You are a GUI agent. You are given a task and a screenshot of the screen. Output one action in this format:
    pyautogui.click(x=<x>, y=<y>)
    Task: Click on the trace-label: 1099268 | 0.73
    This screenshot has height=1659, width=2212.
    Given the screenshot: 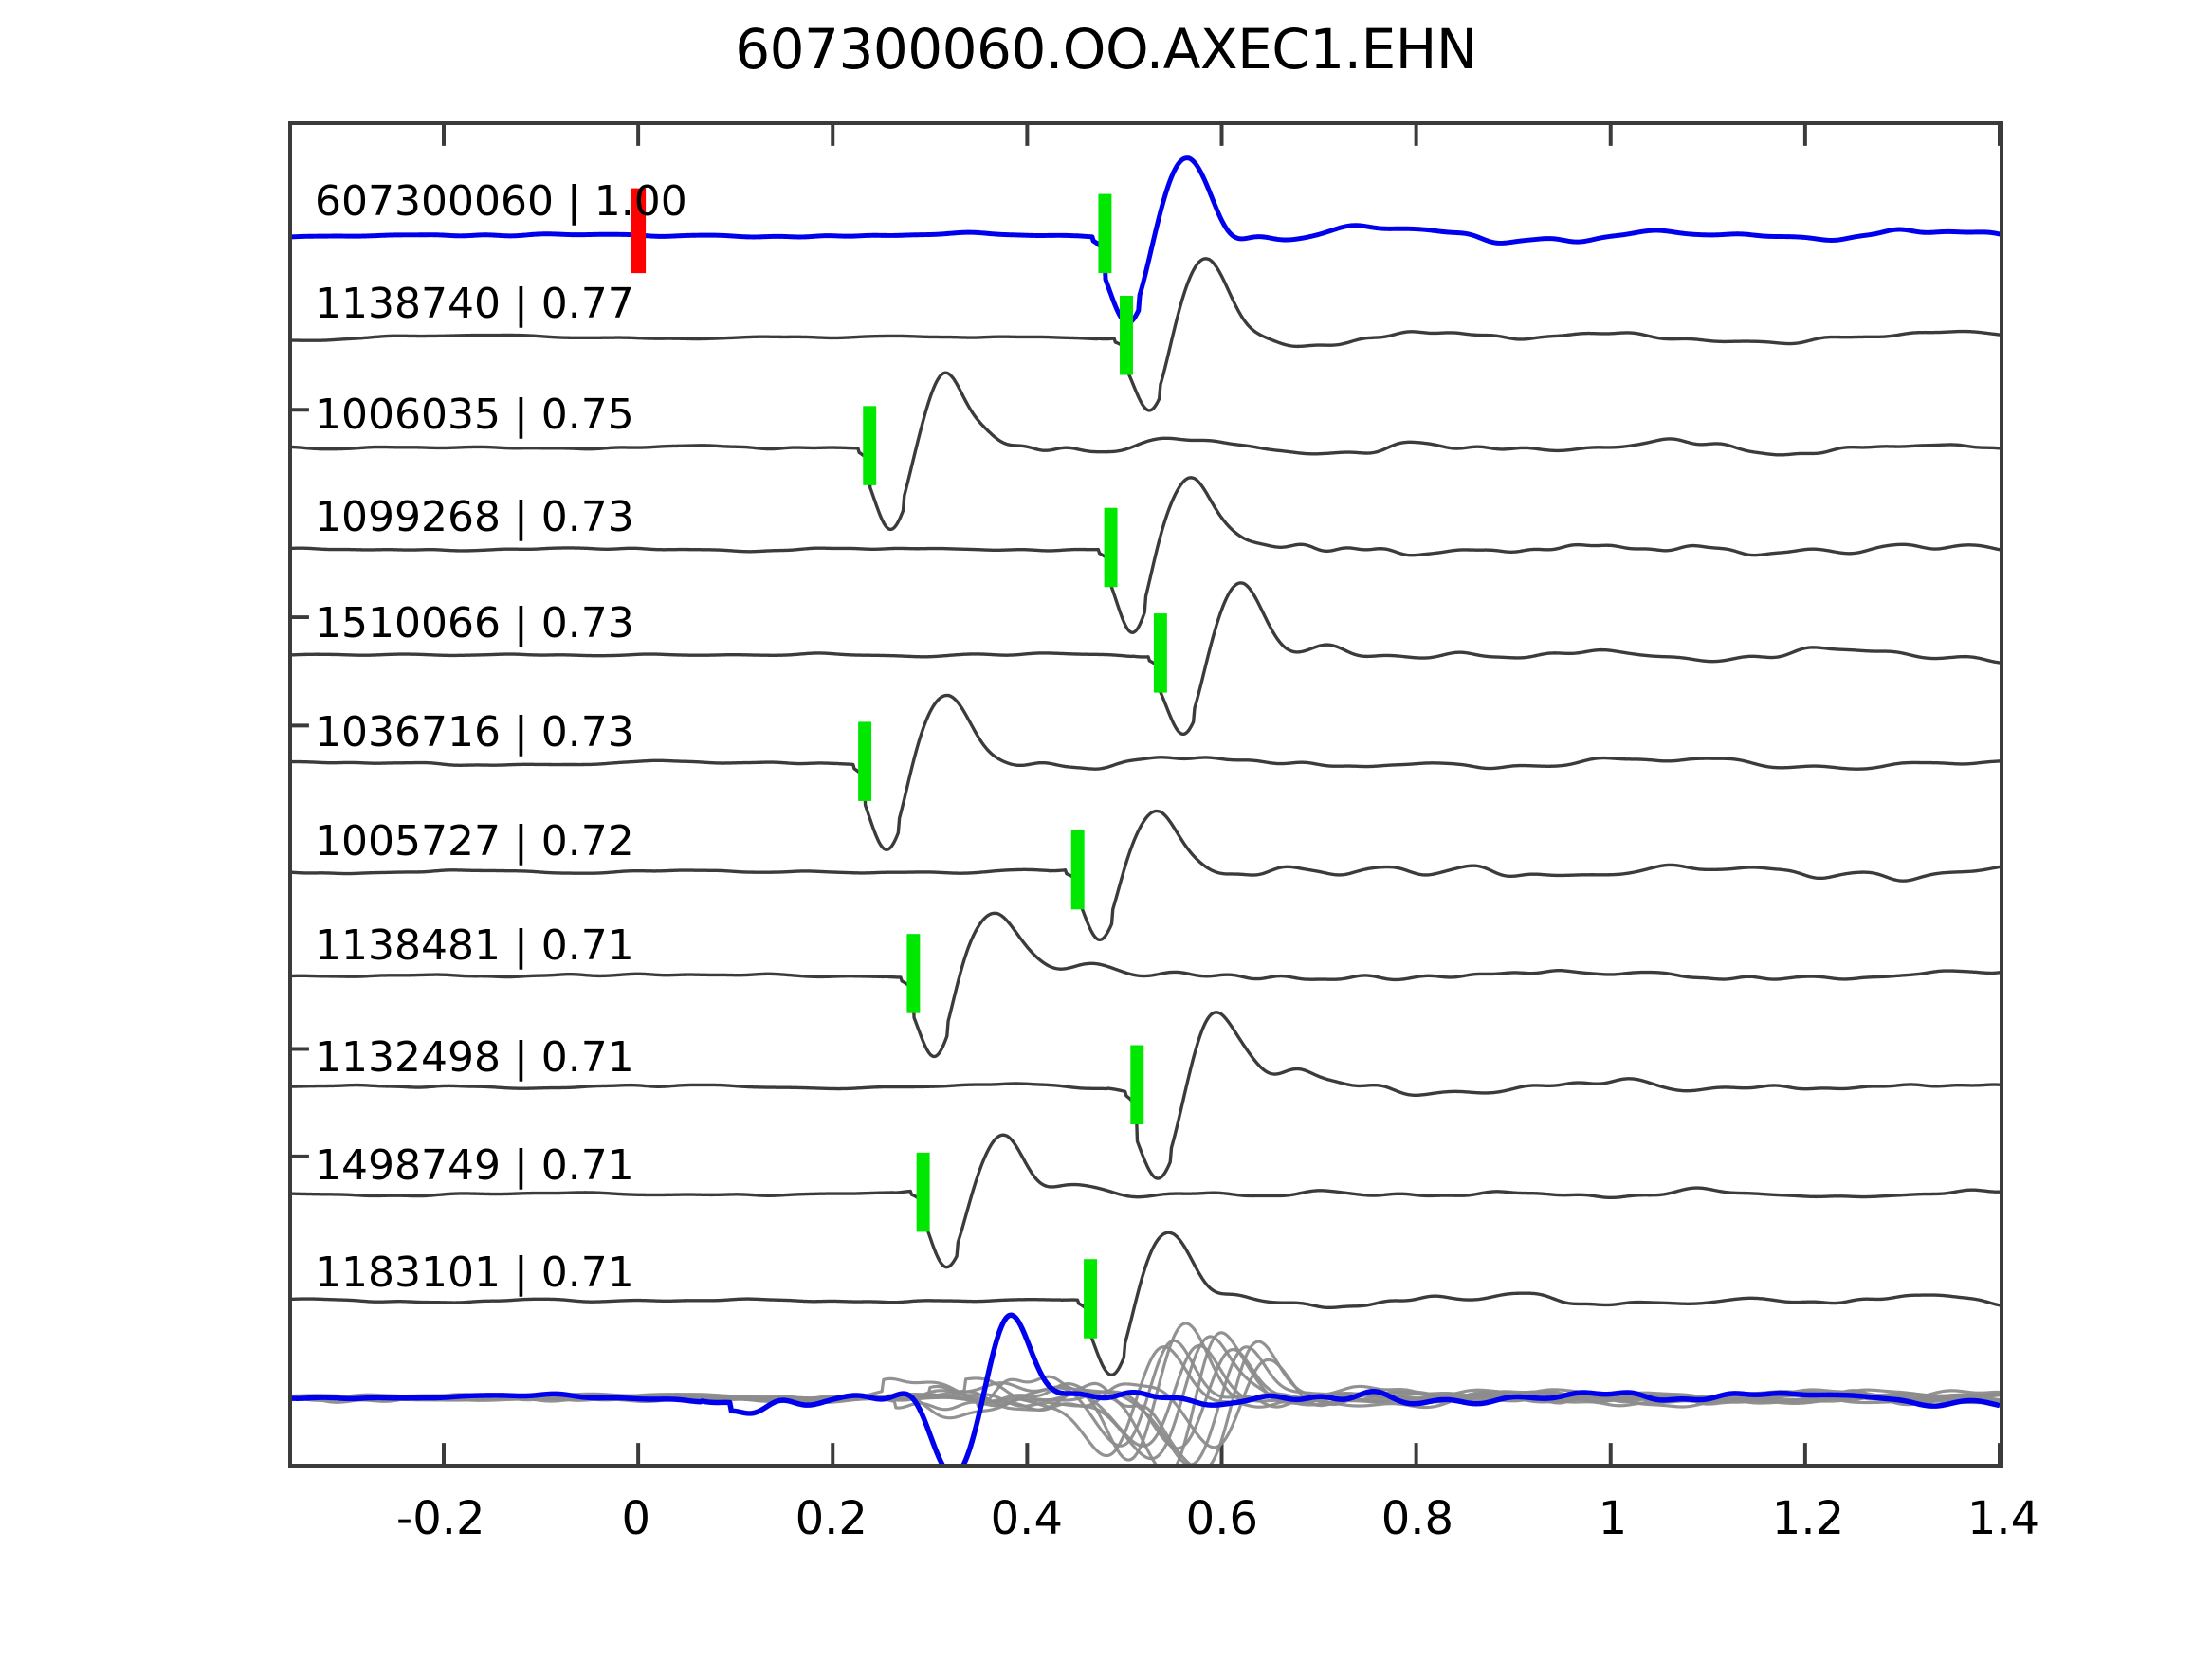 What is the action you would take?
    pyautogui.click(x=474, y=517)
    